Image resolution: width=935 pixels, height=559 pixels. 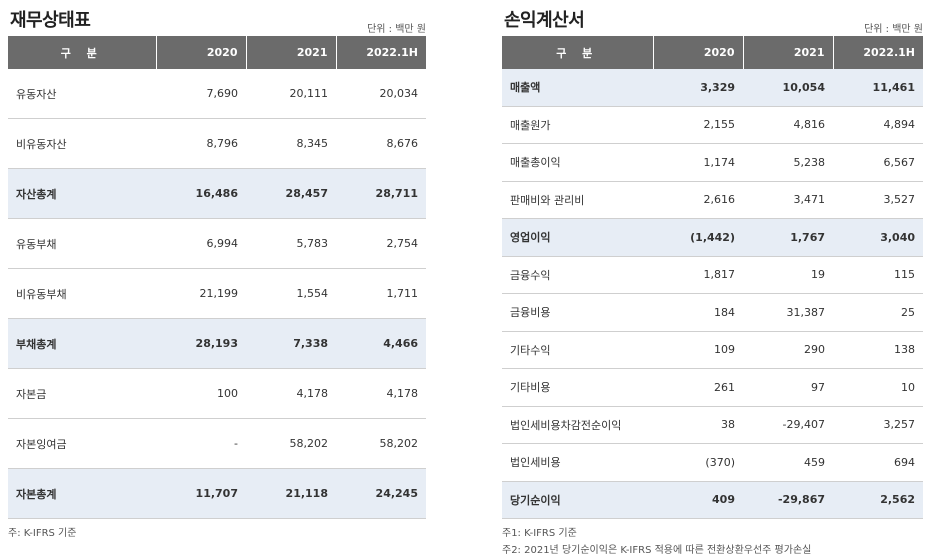 What do you see at coordinates (788, 162) in the screenshot?
I see `row-value: 5,238` at bounding box center [788, 162].